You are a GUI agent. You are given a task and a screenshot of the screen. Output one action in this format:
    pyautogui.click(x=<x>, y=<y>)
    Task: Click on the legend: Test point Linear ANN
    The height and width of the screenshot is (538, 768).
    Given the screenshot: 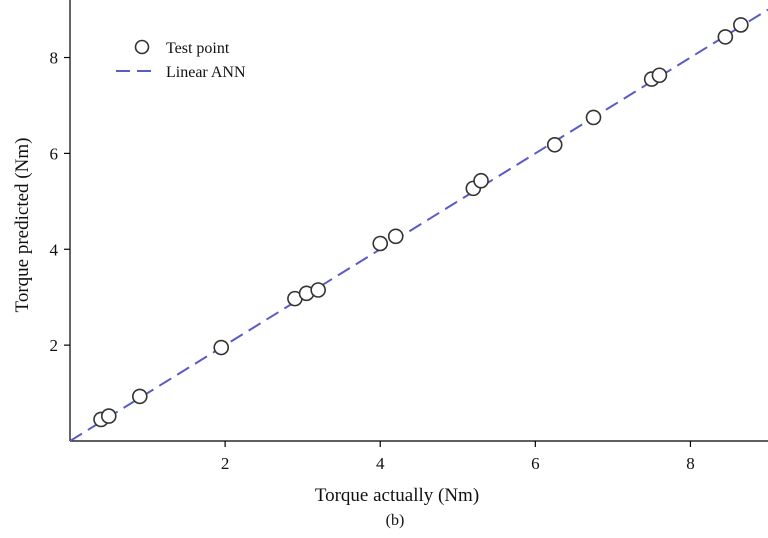 What is the action you would take?
    pyautogui.click(x=181, y=60)
    